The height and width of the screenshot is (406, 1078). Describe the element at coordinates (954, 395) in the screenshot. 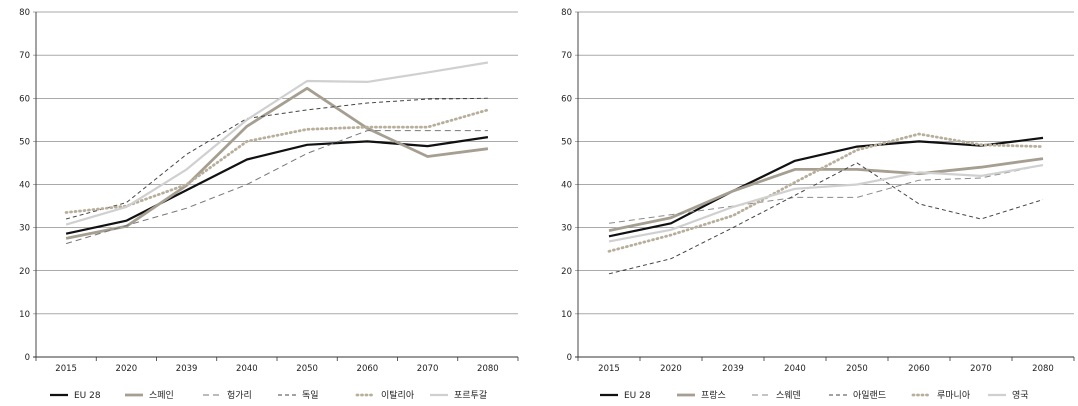

I see `legend-label: 루마니아` at that location.